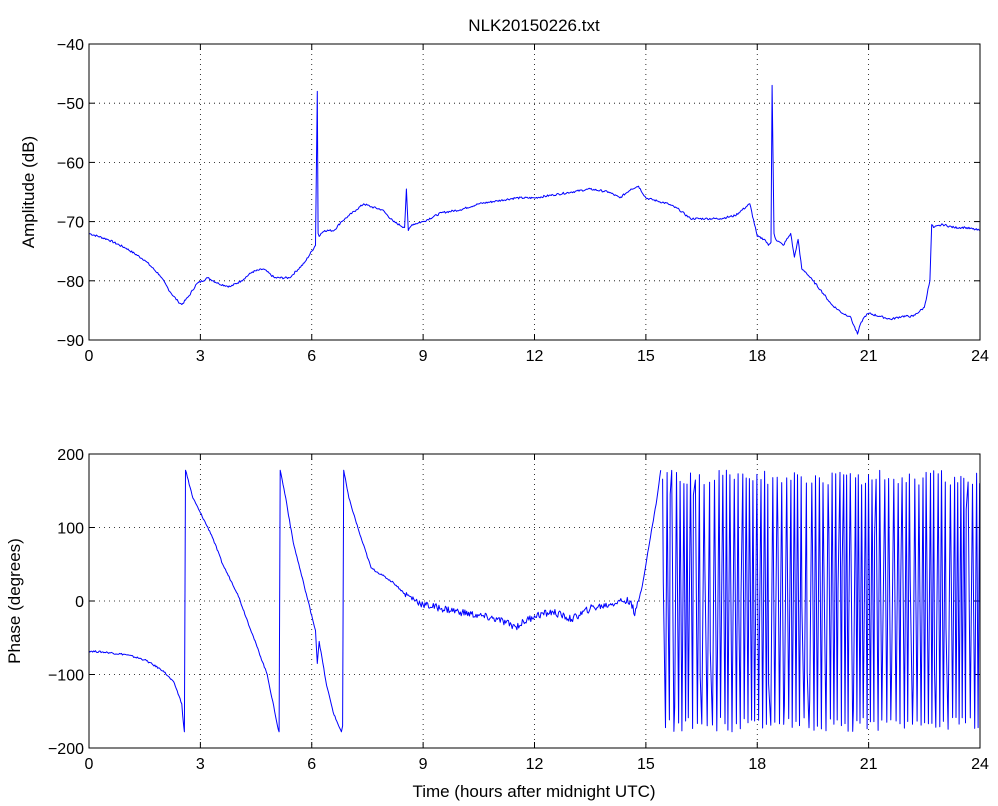  What do you see at coordinates (89, 764) in the screenshot?
I see `phase-x-tick-label: 0` at bounding box center [89, 764].